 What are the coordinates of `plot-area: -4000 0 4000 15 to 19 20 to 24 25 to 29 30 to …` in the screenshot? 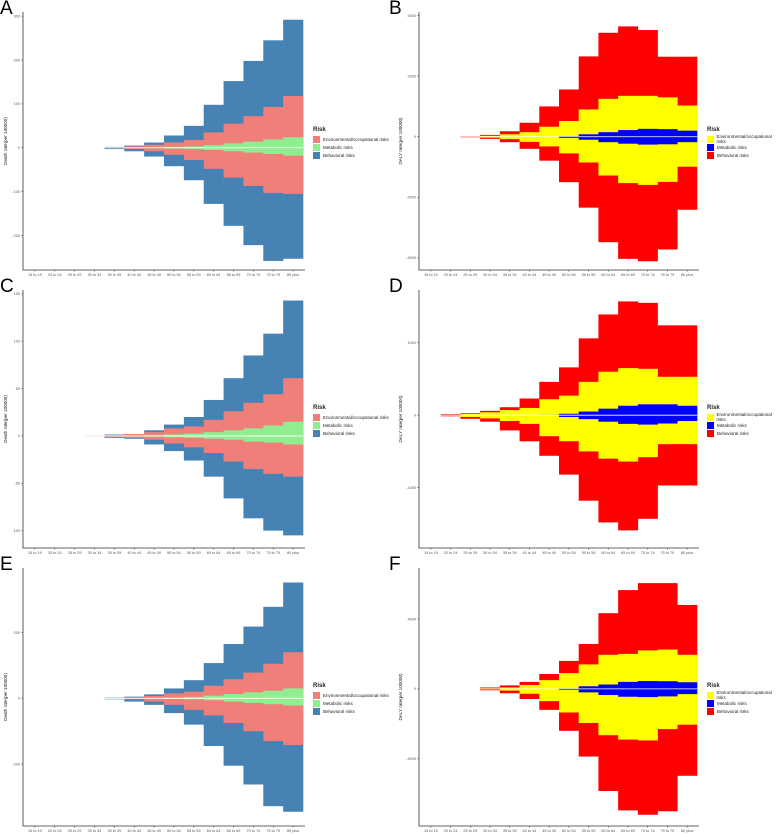 It's located at (548, 700).